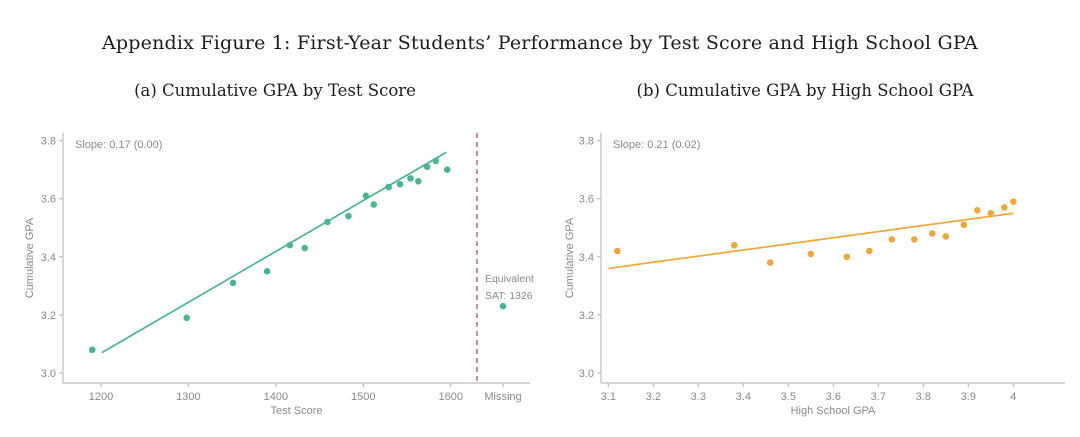  Describe the element at coordinates (450, 397) in the screenshot. I see `x-tick-label: 1600` at that location.